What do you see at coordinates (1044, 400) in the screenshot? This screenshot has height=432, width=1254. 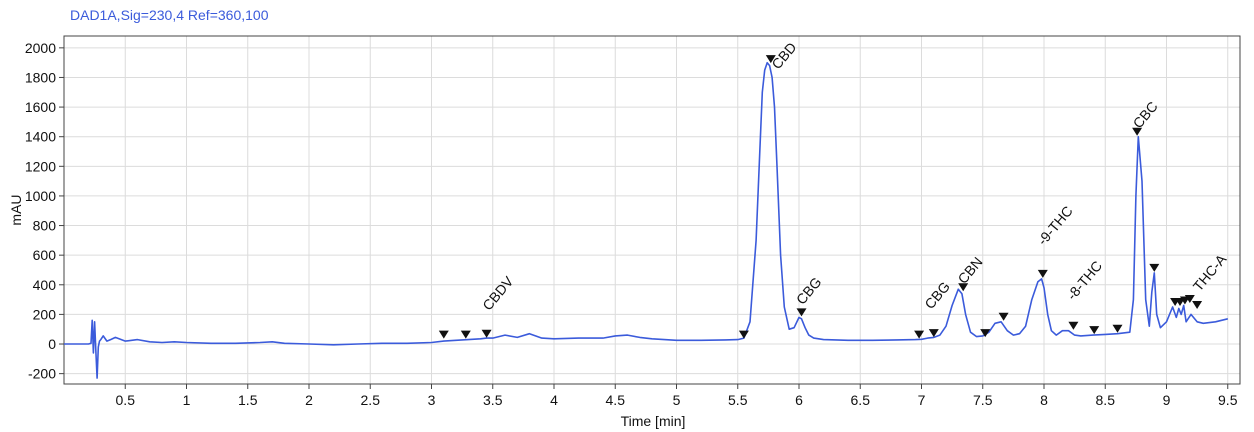 I see `x-tick-label: 8` at bounding box center [1044, 400].